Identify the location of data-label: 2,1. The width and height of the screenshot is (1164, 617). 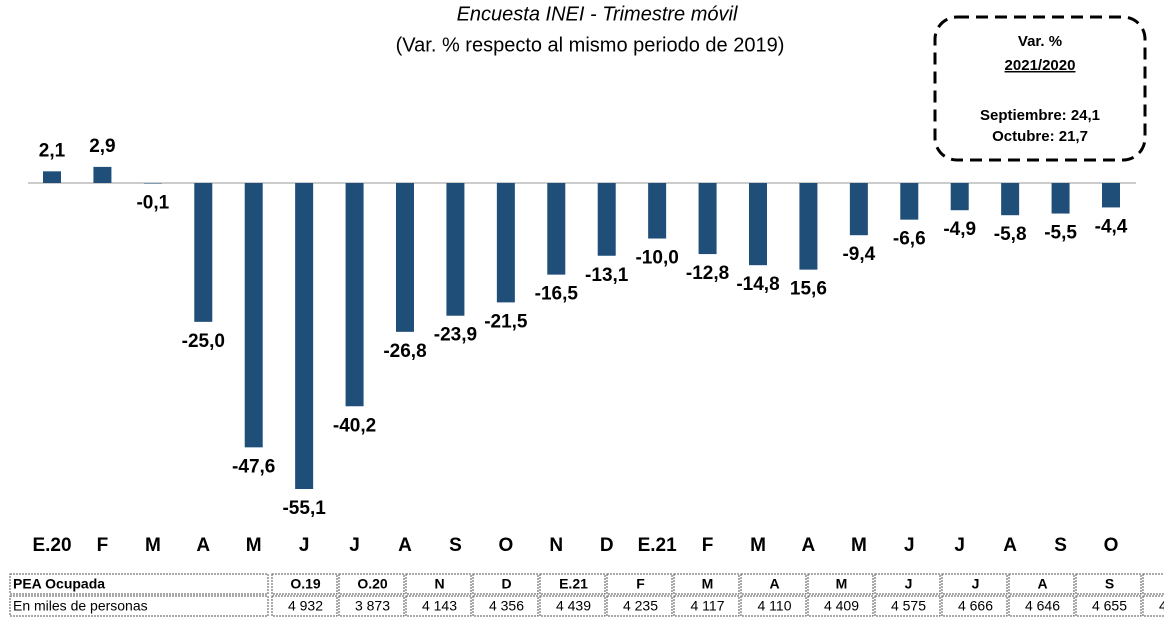
(52, 150).